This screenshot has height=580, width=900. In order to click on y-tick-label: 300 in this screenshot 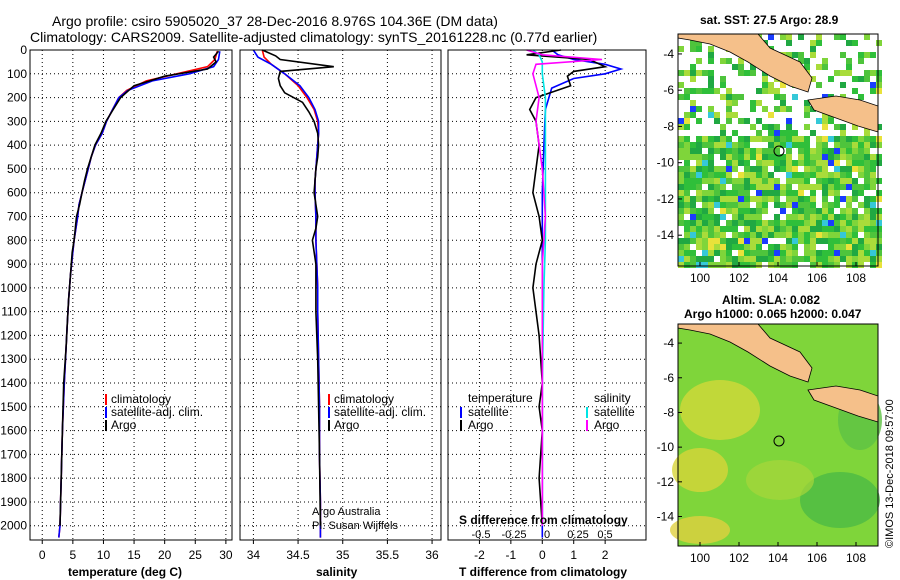, I will do `click(17, 121)`.